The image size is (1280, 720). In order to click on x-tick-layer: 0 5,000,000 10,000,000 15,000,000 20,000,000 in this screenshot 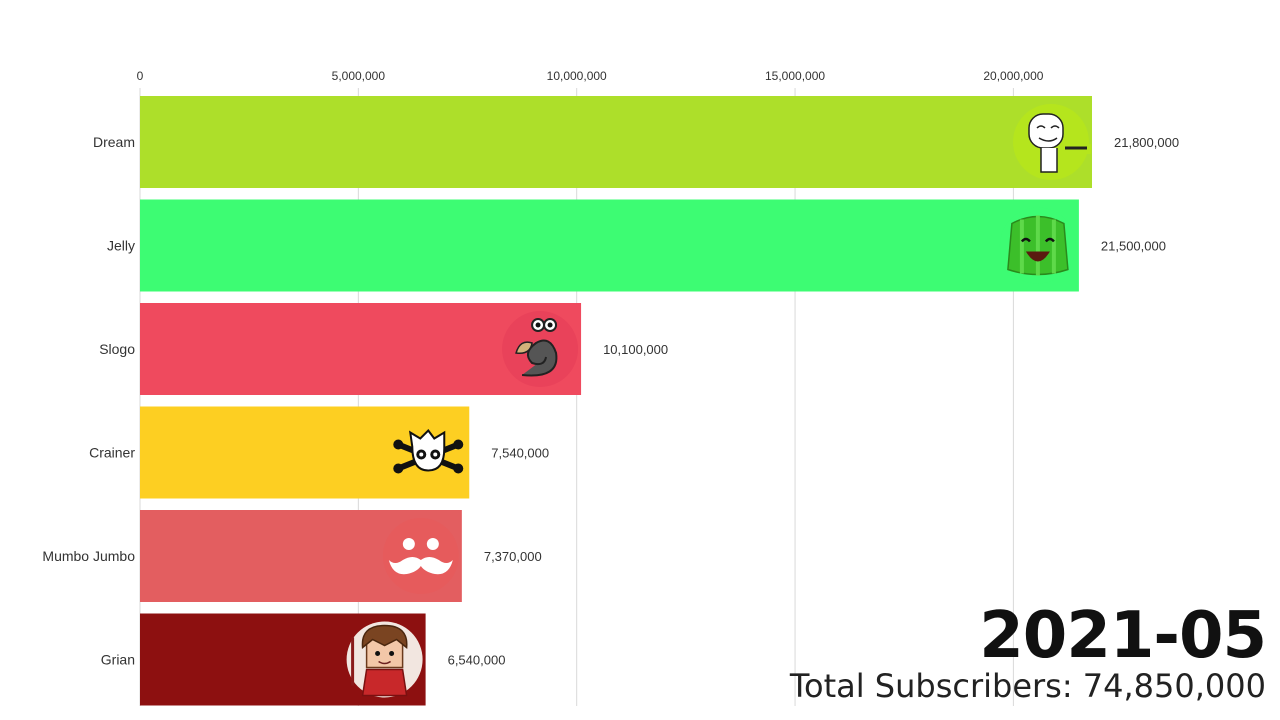, I will do `click(590, 76)`.